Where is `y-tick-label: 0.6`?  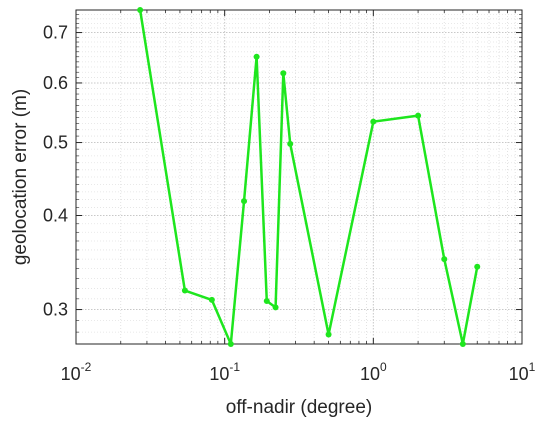 y-tick-label: 0.6 is located at coordinates (55, 83).